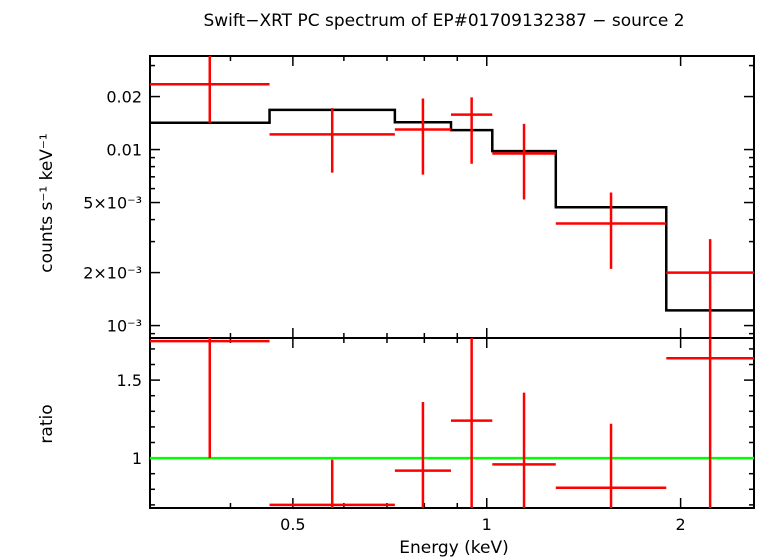 The height and width of the screenshot is (558, 758). I want to click on x-tick-label: 2, so click(681, 524).